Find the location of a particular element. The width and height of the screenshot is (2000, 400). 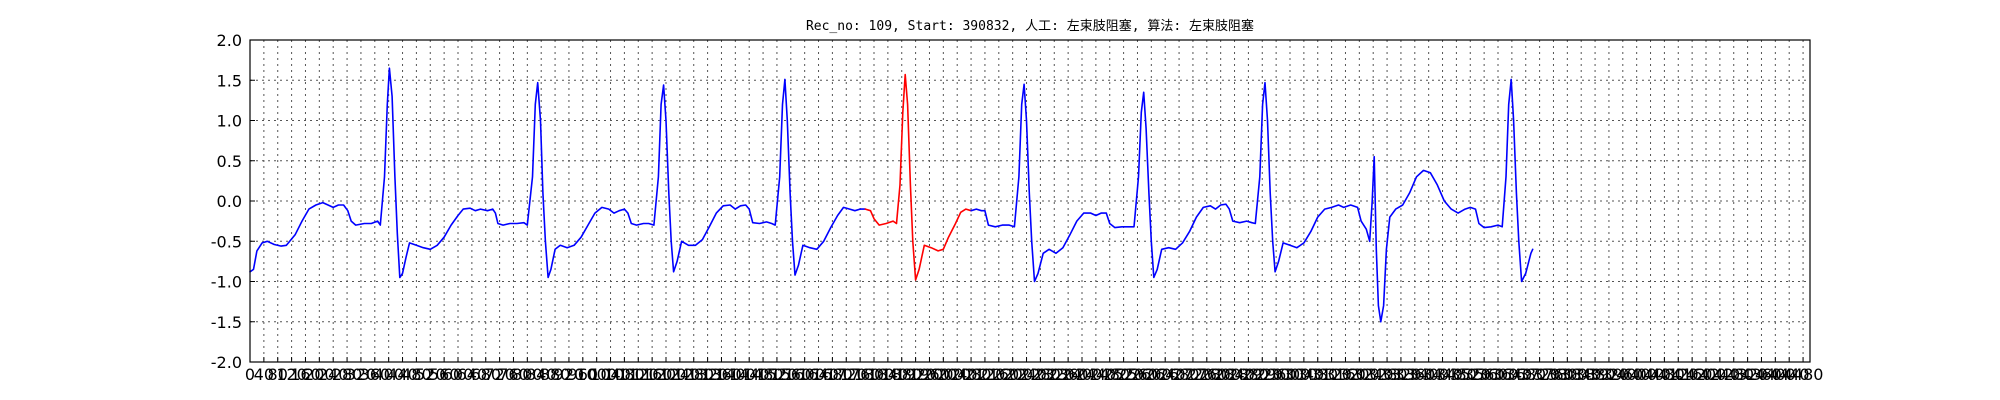

x-tick-label: 4360 is located at coordinates (1761, 374).